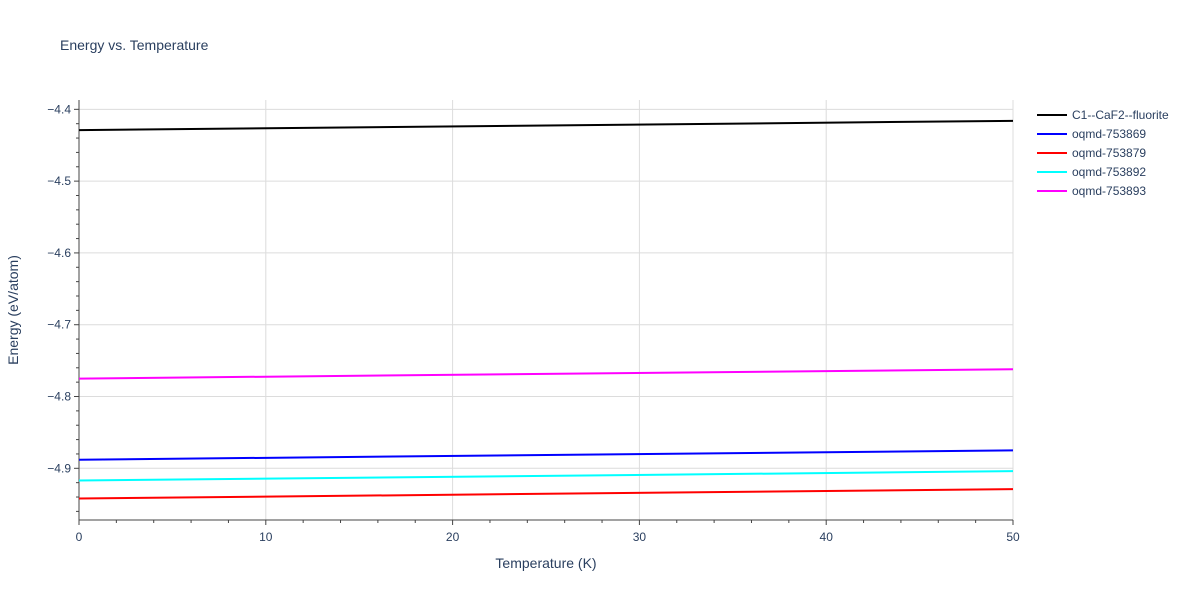  Describe the element at coordinates (545, 563) in the screenshot. I see `x-axis-label: Temperature (K)` at that location.